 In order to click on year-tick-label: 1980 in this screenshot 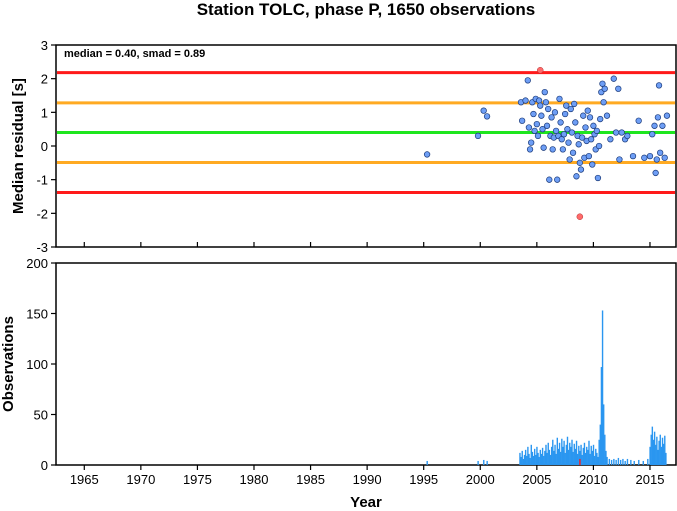, I will do `click(254, 479)`.